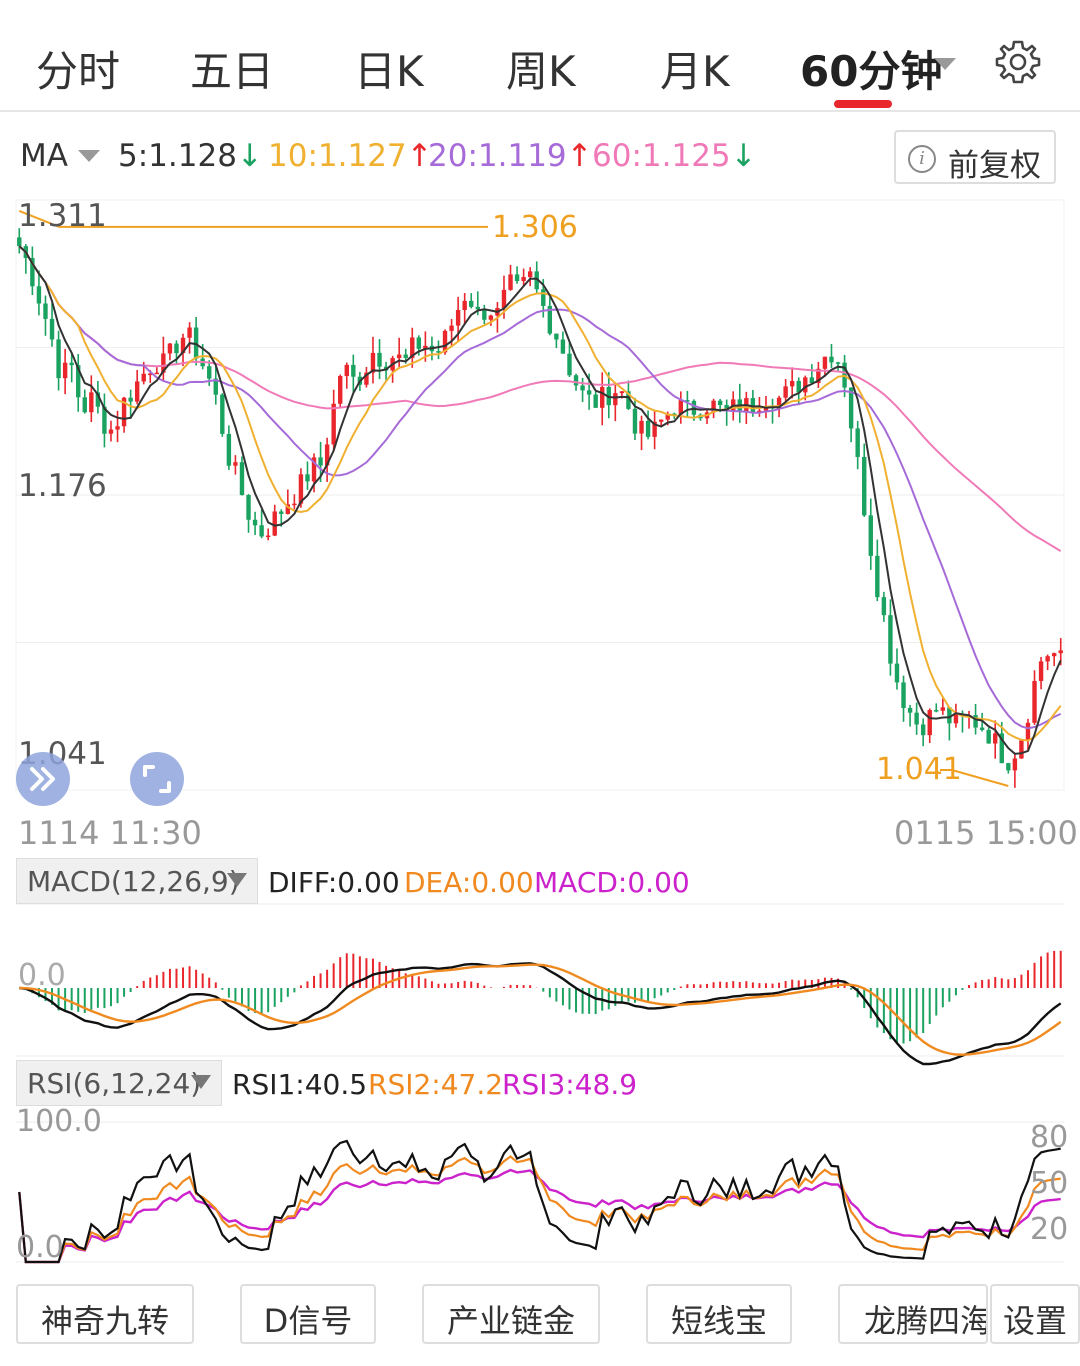  What do you see at coordinates (232, 71) in the screenshot?
I see `tab-five-day: 五日` at bounding box center [232, 71].